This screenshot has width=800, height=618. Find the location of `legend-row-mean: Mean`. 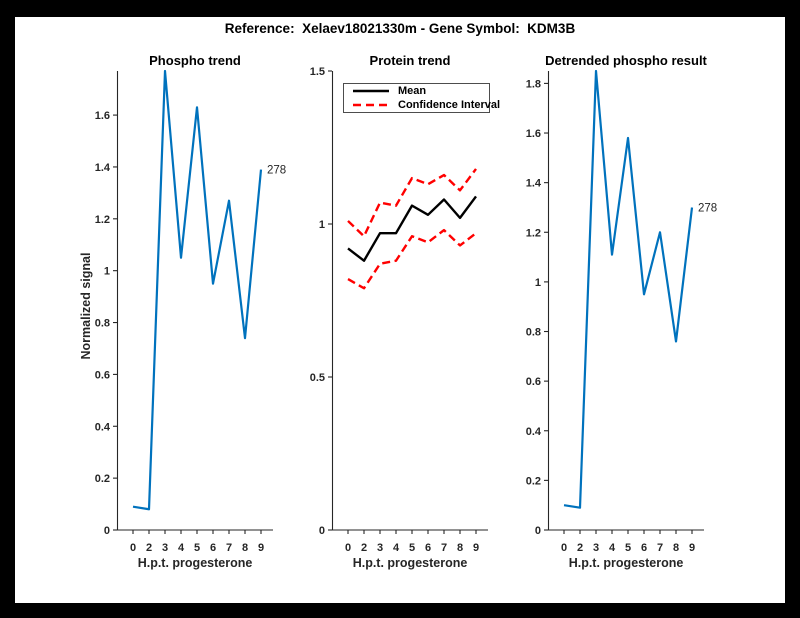

legend-row-mean: Mean is located at coordinates (416, 91).